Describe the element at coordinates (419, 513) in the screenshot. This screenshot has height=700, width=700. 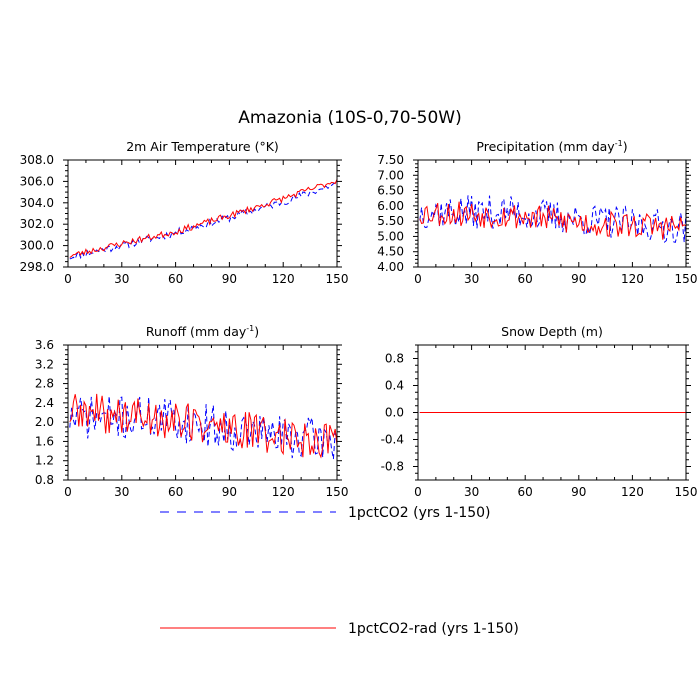
I see `legend-label-1pctco2: 1pctCO2 (yrs 1-150)` at that location.